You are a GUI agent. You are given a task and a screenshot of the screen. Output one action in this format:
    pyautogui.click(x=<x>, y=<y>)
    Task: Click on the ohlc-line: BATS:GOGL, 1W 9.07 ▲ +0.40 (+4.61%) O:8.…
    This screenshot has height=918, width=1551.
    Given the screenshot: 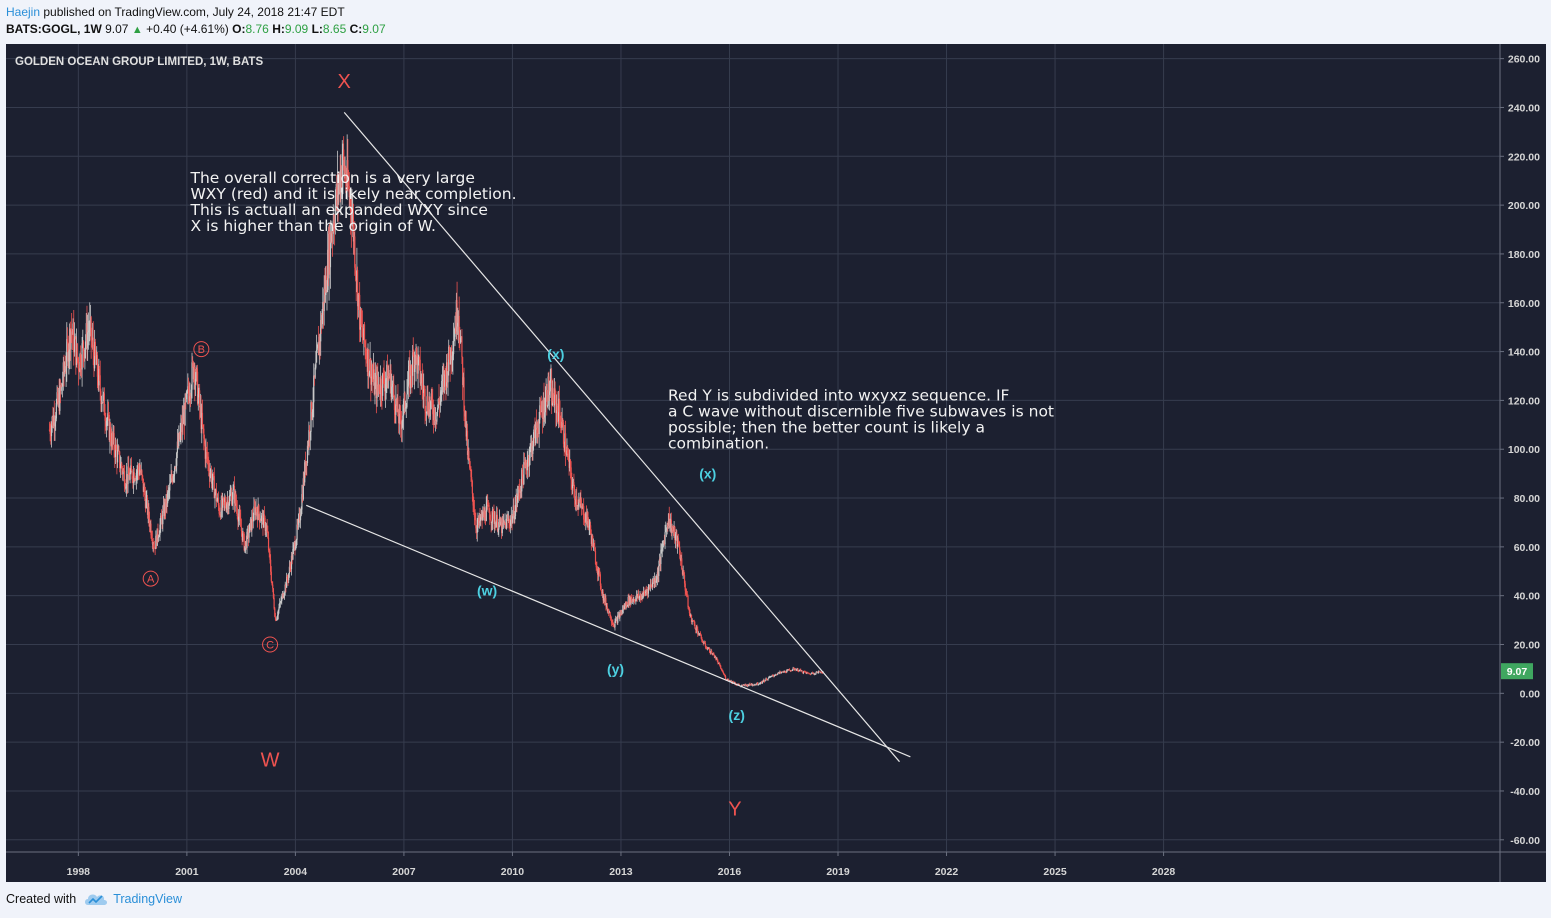 What is the action you would take?
    pyautogui.click(x=196, y=30)
    